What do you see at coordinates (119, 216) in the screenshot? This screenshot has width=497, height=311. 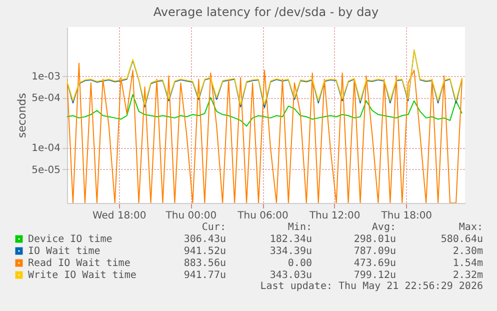 I see `x-tick-label: Wed 18:00` at bounding box center [119, 216].